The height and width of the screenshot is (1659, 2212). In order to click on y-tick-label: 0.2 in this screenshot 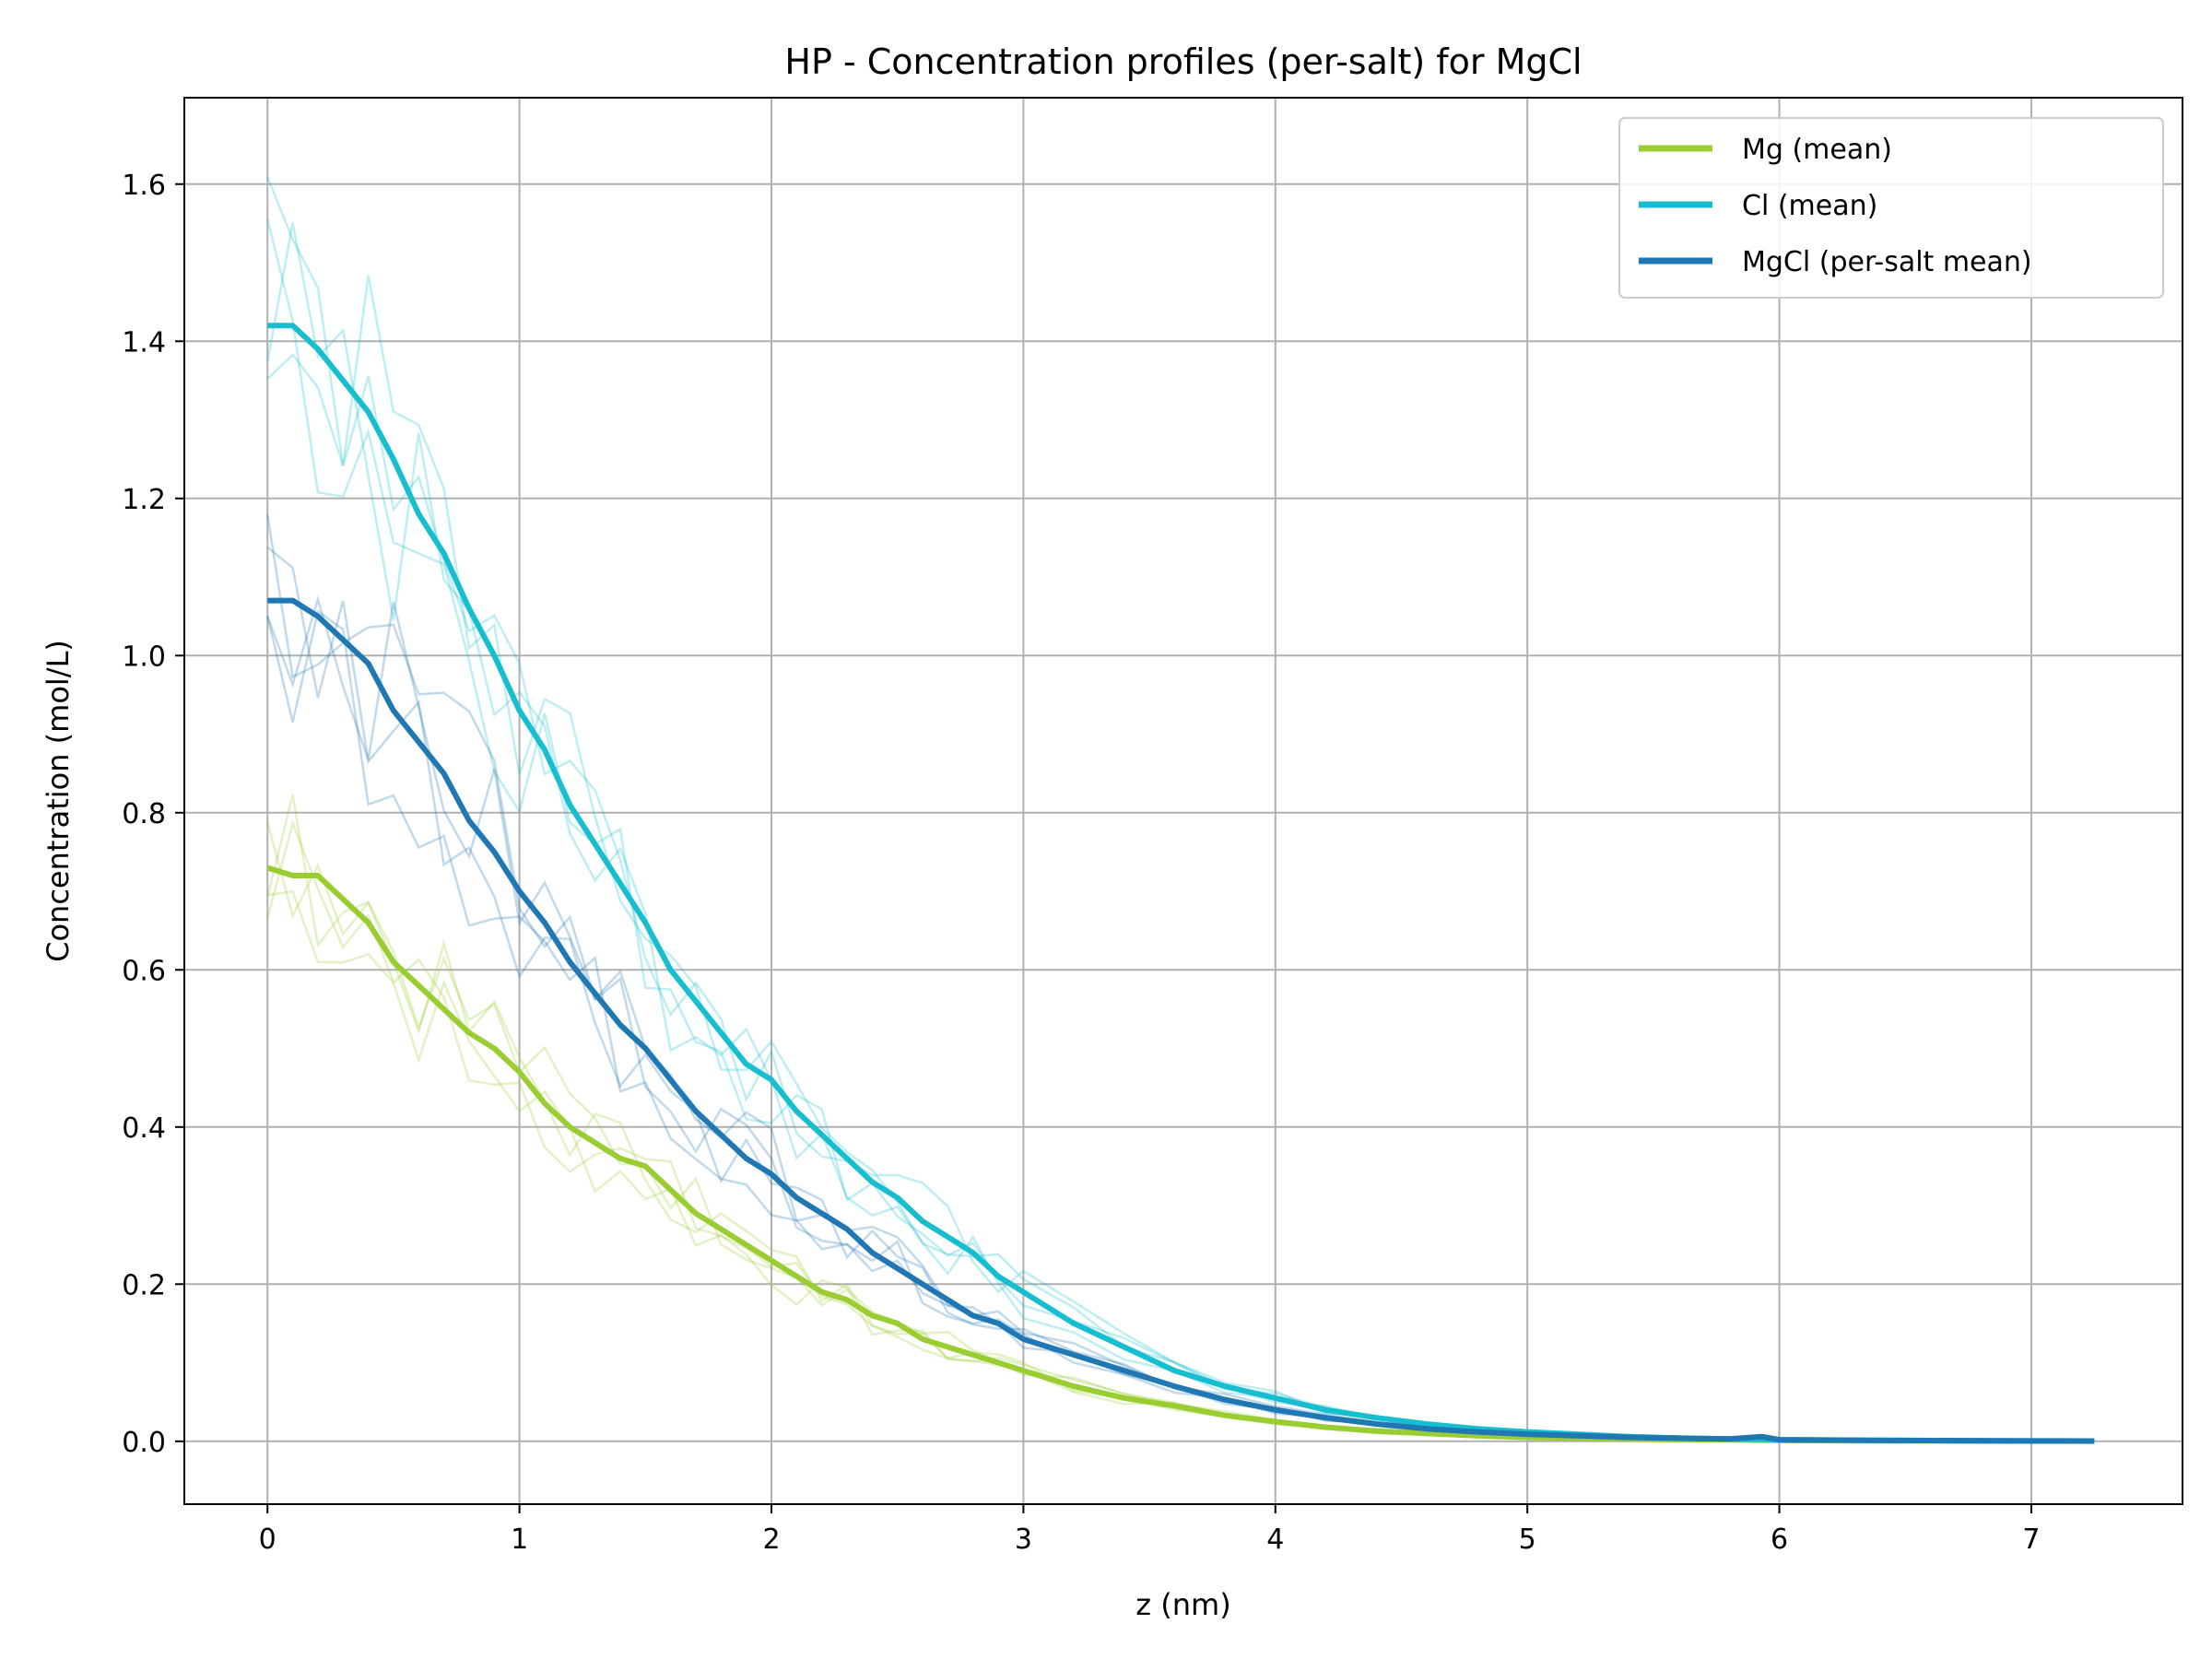, I will do `click(144, 1285)`.